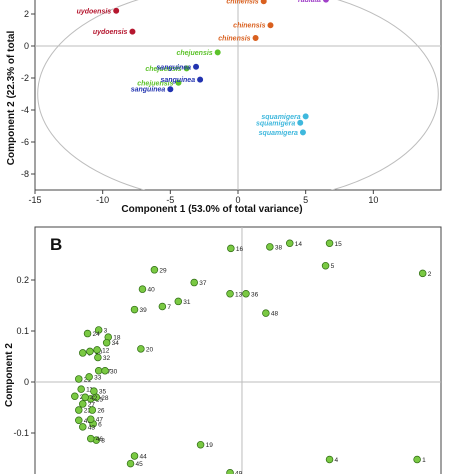  I want to click on sample-label: 19, so click(210, 445).